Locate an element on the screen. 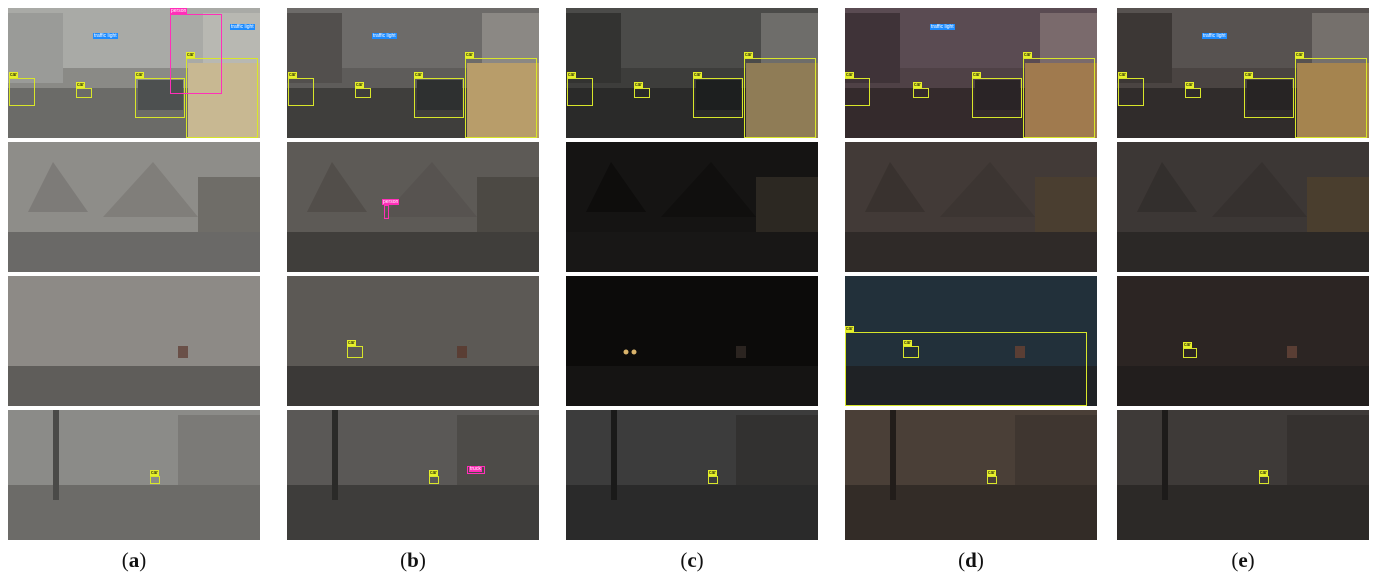  caption-c: (c) is located at coordinates (692, 560).